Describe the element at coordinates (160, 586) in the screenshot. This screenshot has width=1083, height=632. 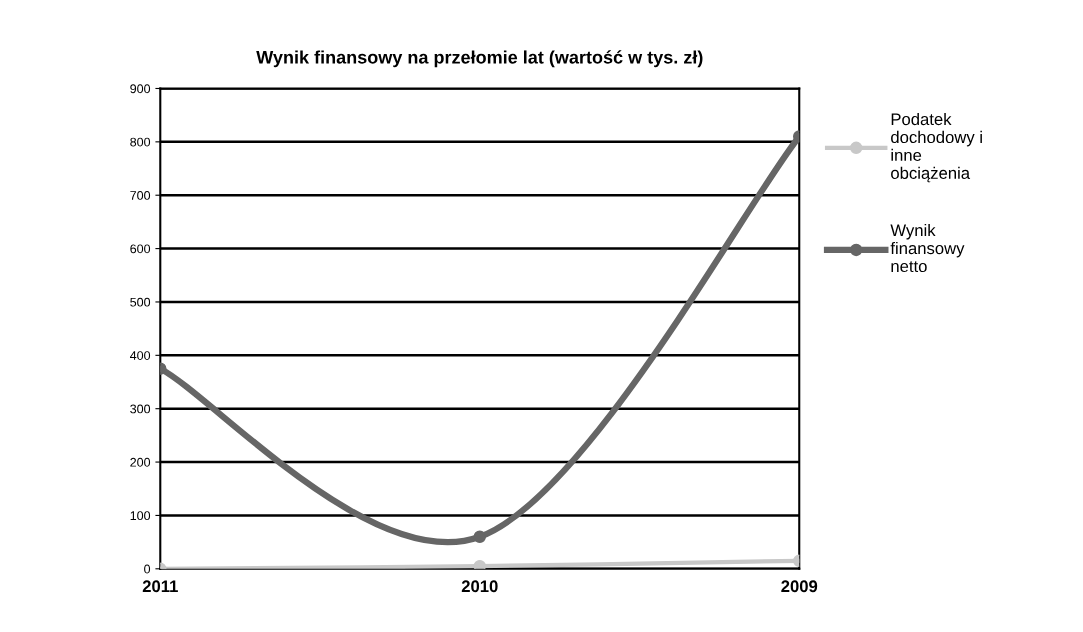
I see `x-tick-label: 2011` at that location.